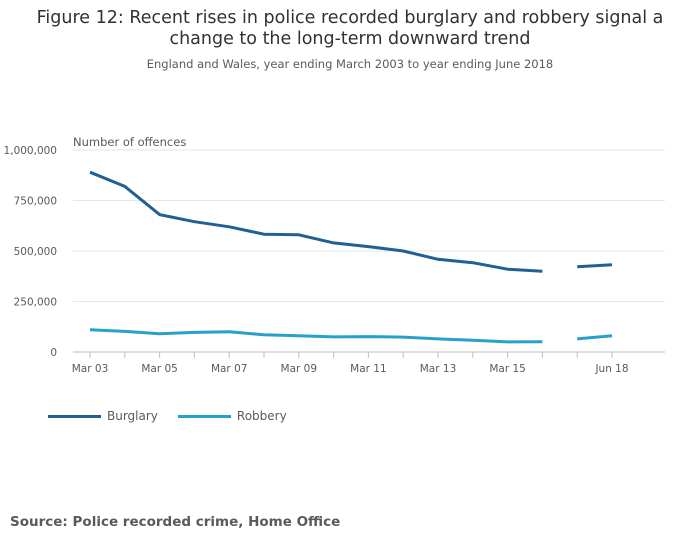  What do you see at coordinates (507, 369) in the screenshot?
I see `x-tick-label: Mar 15` at bounding box center [507, 369].